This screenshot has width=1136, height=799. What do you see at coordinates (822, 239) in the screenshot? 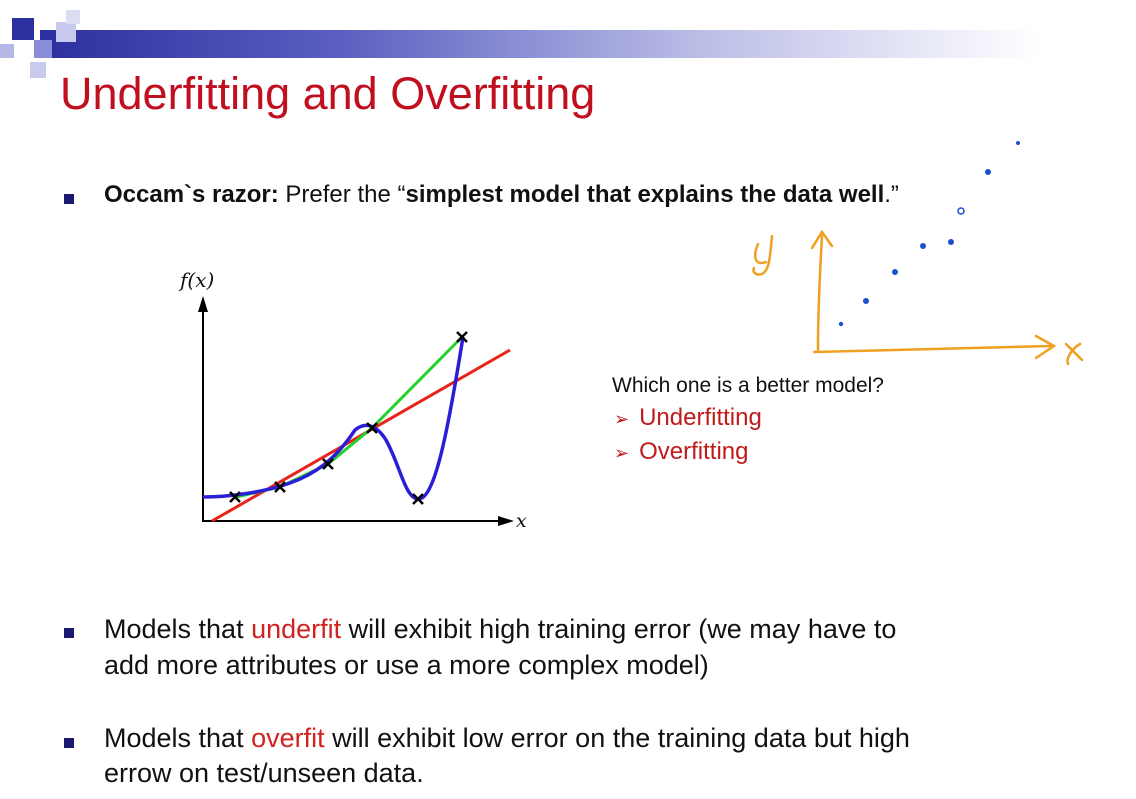
I see `sketch-y-arrow` at bounding box center [822, 239].